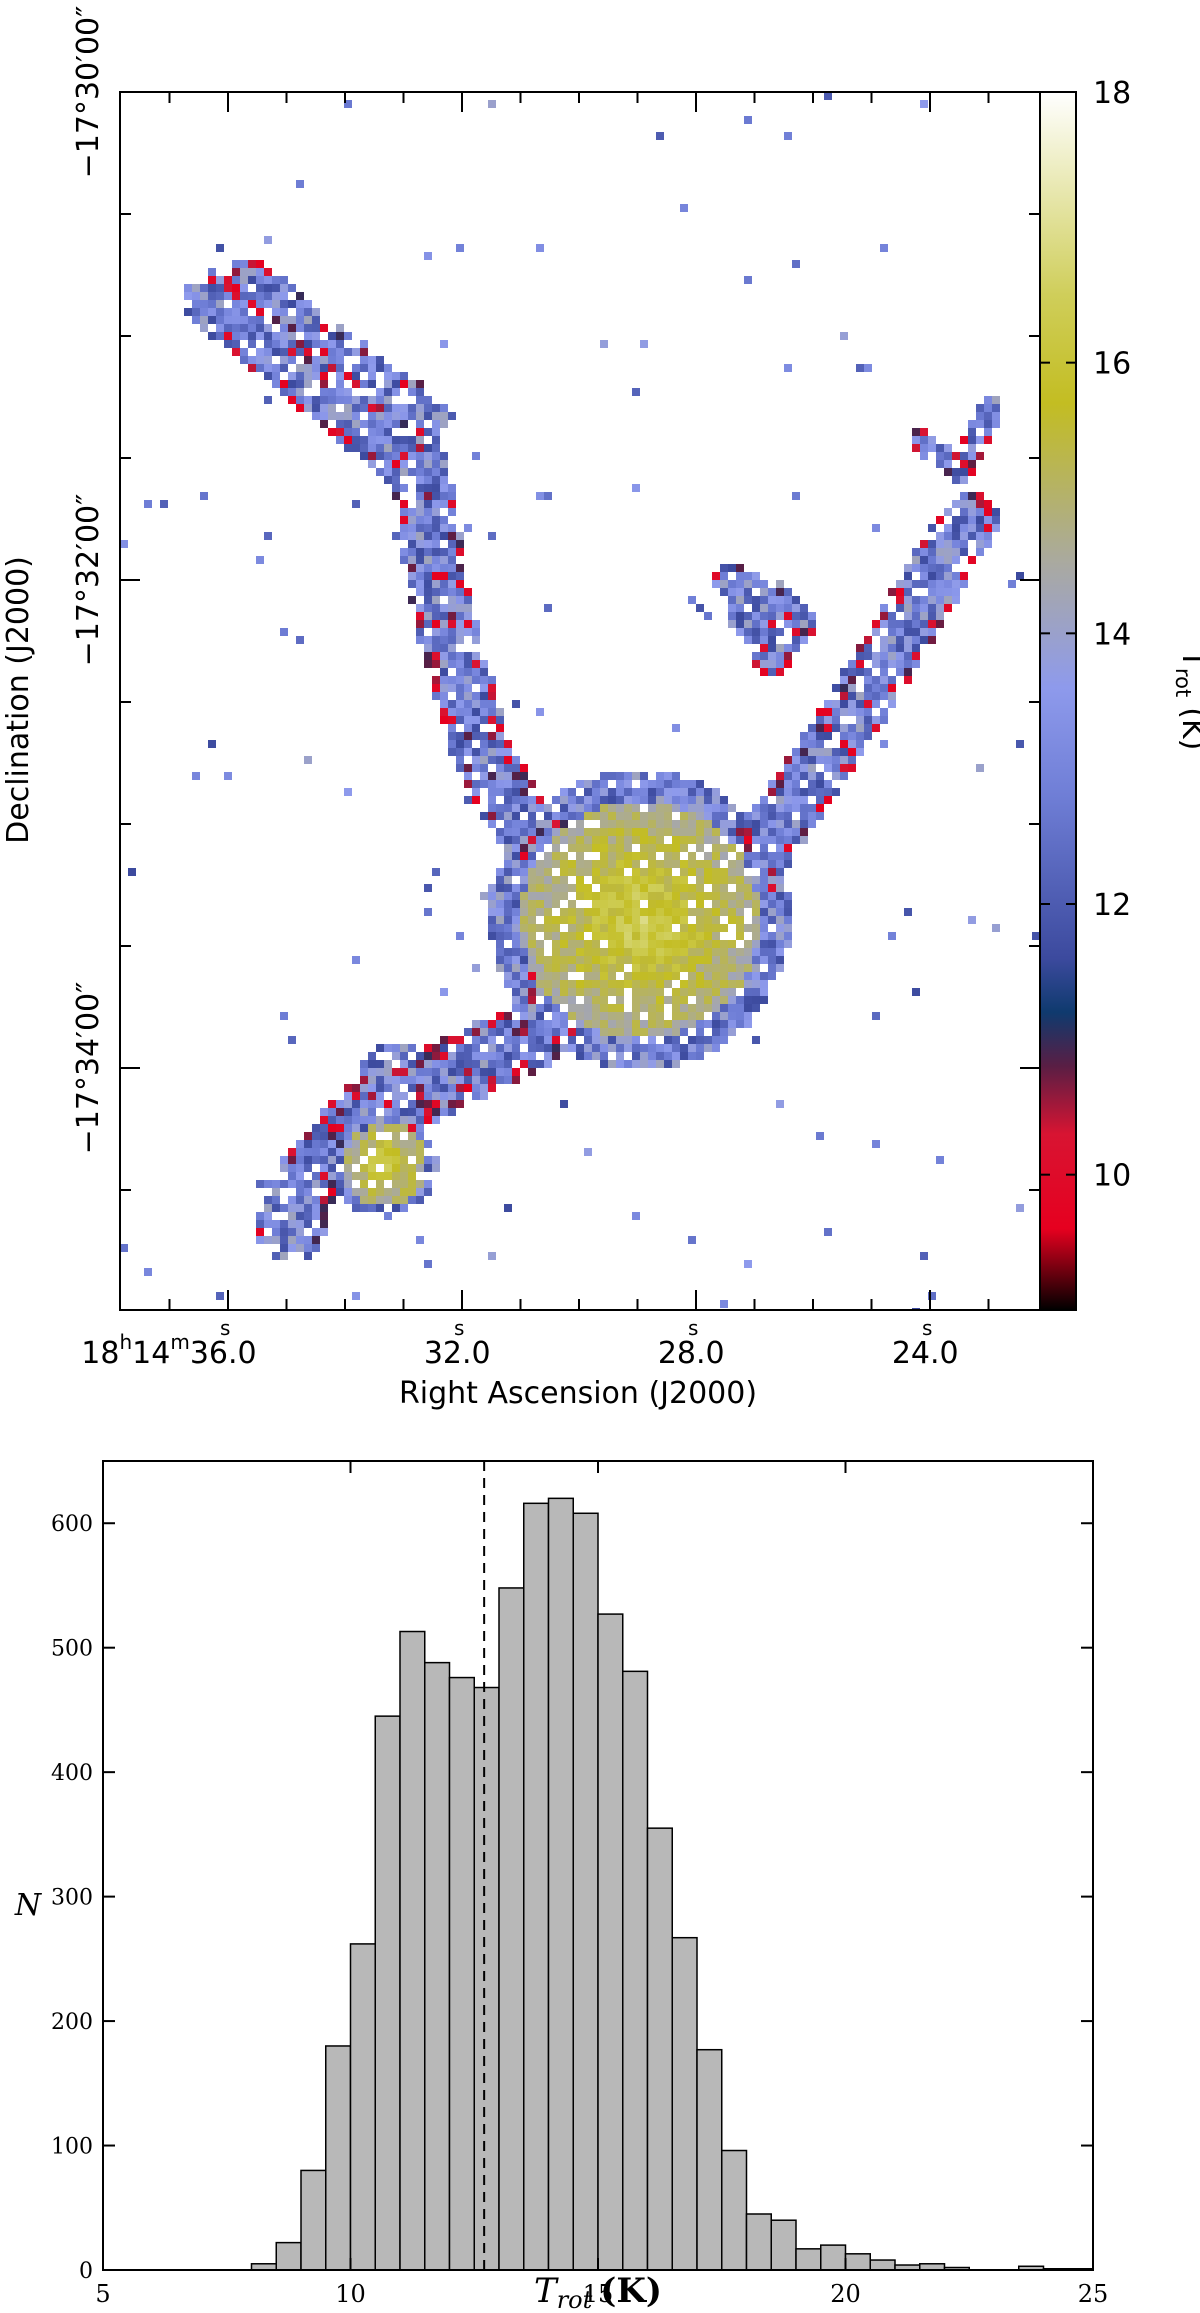 The height and width of the screenshot is (2313, 1200). Describe the element at coordinates (1112, 905) in the screenshot. I see `colorbar-tick-label: 12` at that location.